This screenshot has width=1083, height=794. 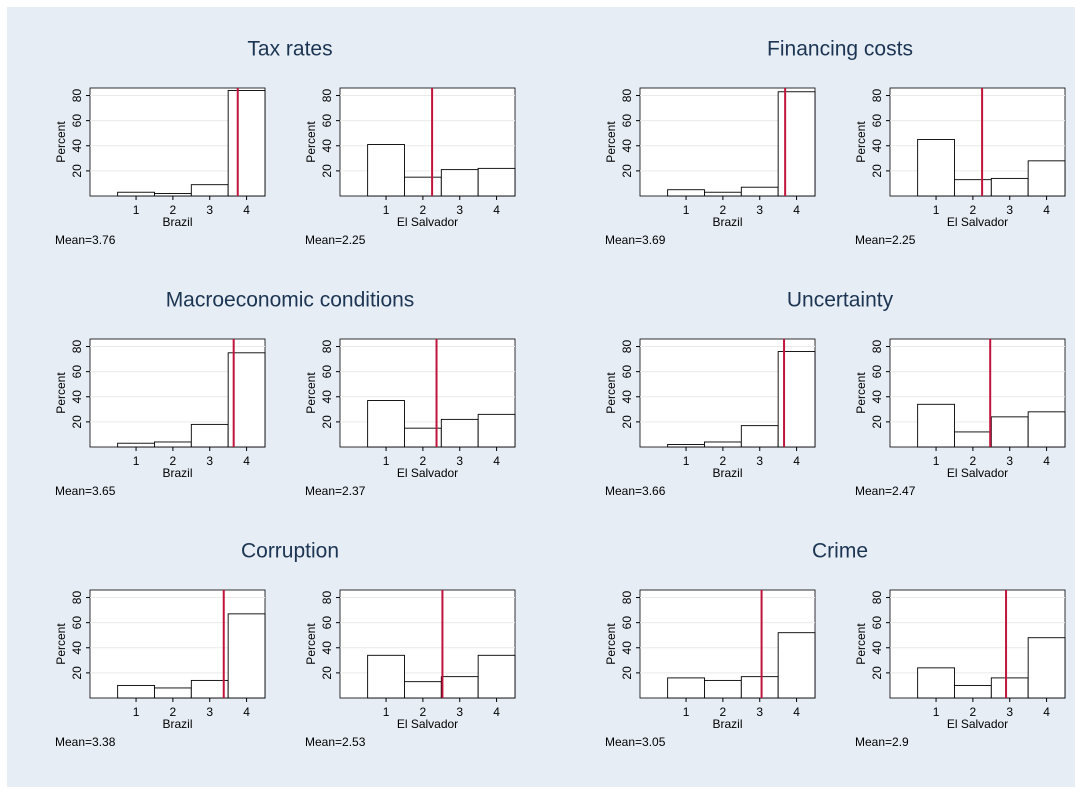 I want to click on panel-title: Corruption, so click(x=290, y=551).